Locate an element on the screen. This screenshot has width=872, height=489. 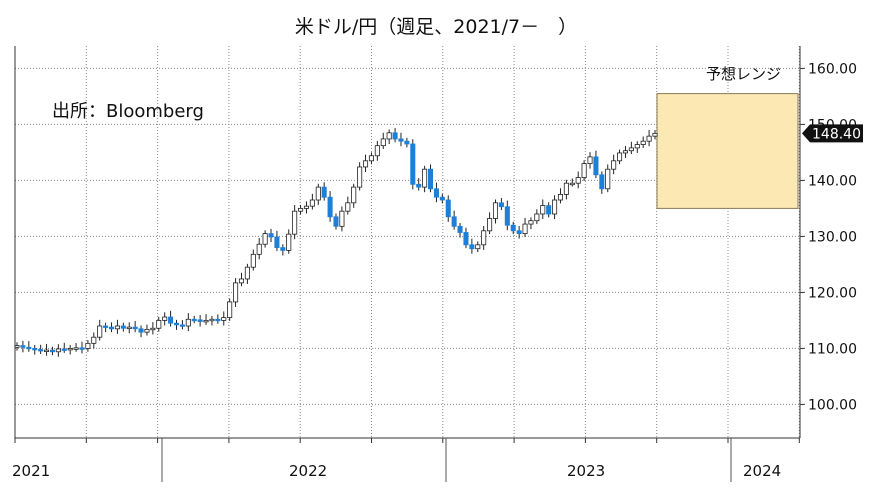
forecast-range-label: 予想レンジ is located at coordinates (744, 74).